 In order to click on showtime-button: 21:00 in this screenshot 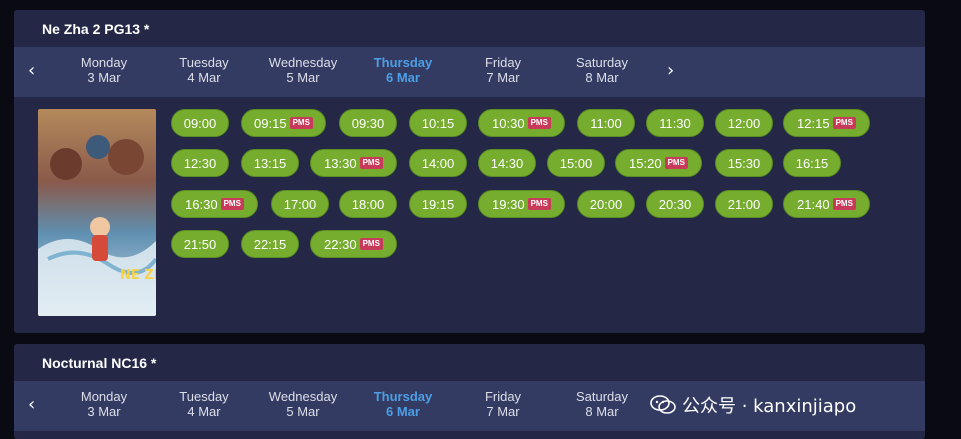, I will do `click(744, 204)`.